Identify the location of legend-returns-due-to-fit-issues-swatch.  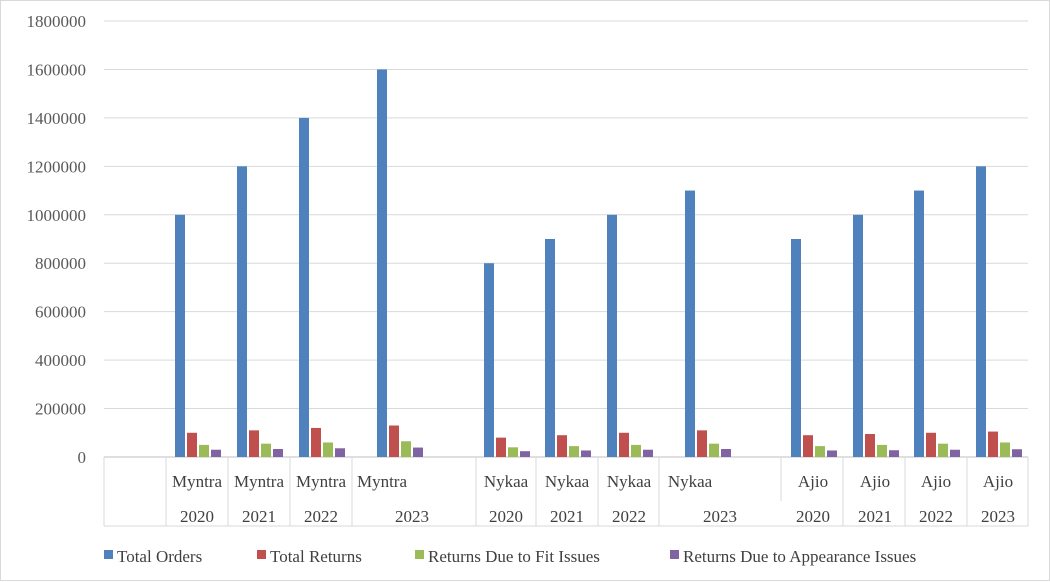
(419, 554).